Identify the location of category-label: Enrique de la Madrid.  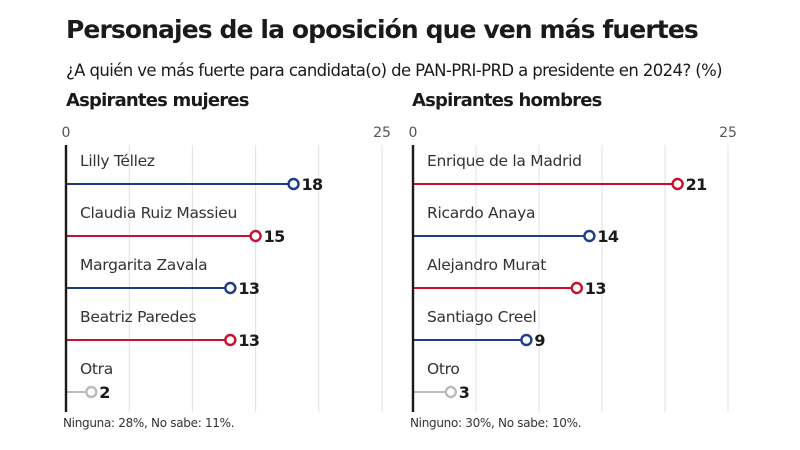
(504, 161).